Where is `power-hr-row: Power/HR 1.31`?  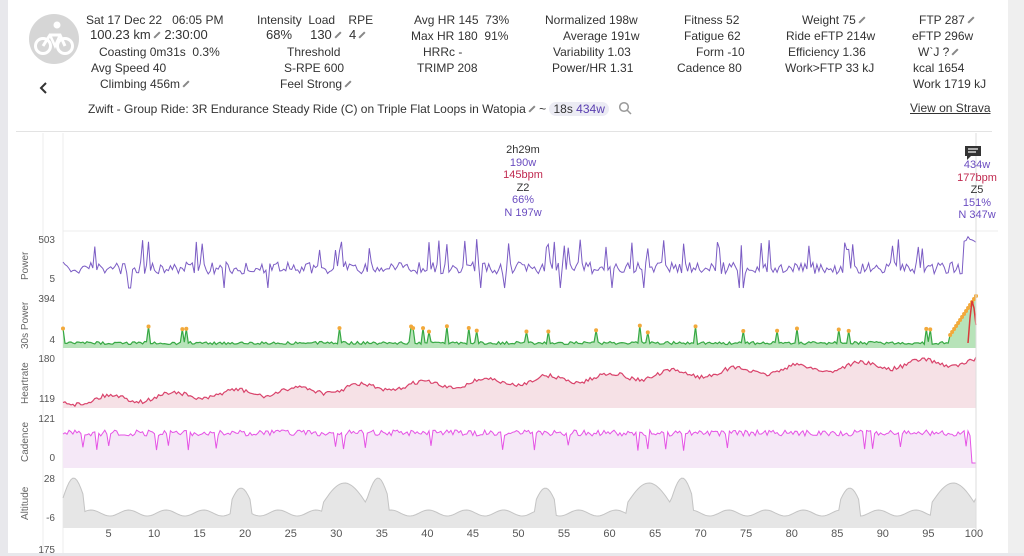 power-hr-row: Power/HR 1.31 is located at coordinates (593, 68).